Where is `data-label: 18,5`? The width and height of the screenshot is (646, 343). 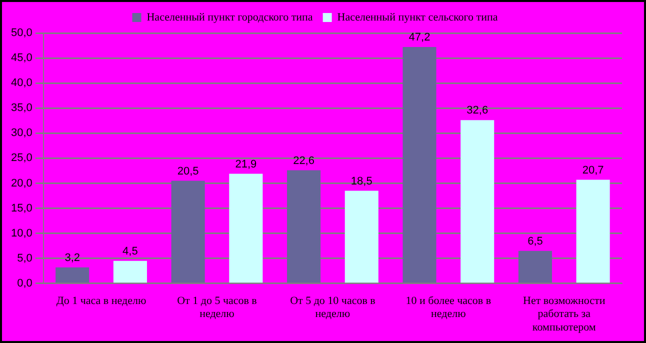
data-label: 18,5 is located at coordinates (361, 181).